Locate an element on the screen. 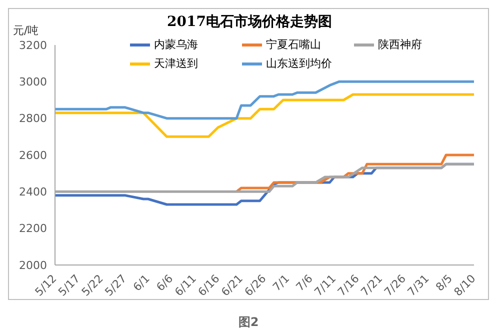  x-tick-label: 7/6 is located at coordinates (305, 283).